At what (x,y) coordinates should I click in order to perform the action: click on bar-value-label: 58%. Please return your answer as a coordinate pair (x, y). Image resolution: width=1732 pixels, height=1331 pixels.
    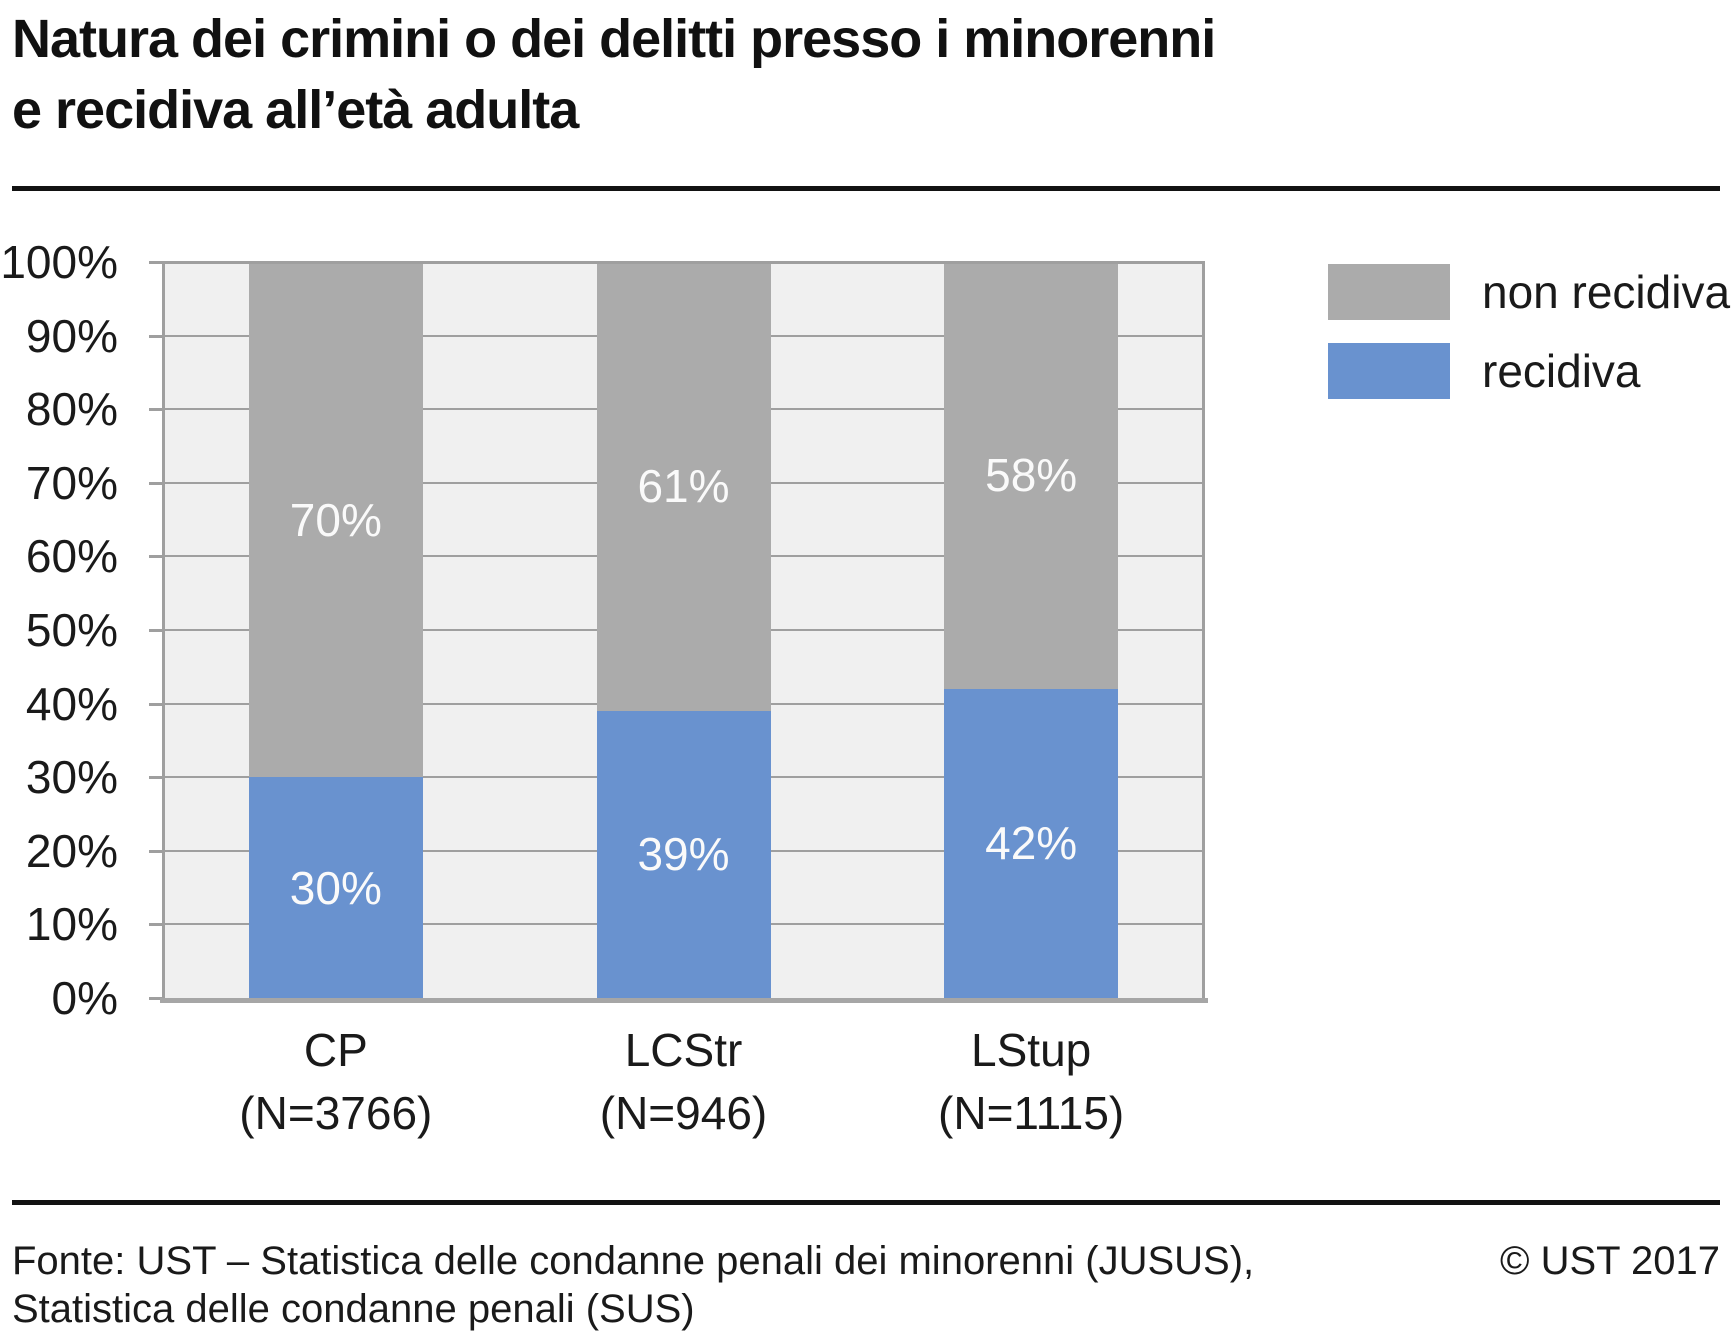
    Looking at the image, I should click on (1031, 475).